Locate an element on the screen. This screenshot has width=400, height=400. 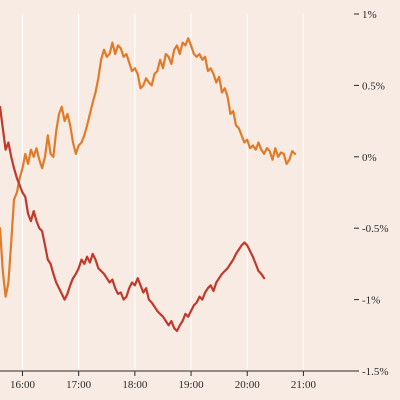
x-tick-label-4: 20:00 is located at coordinates (248, 385).